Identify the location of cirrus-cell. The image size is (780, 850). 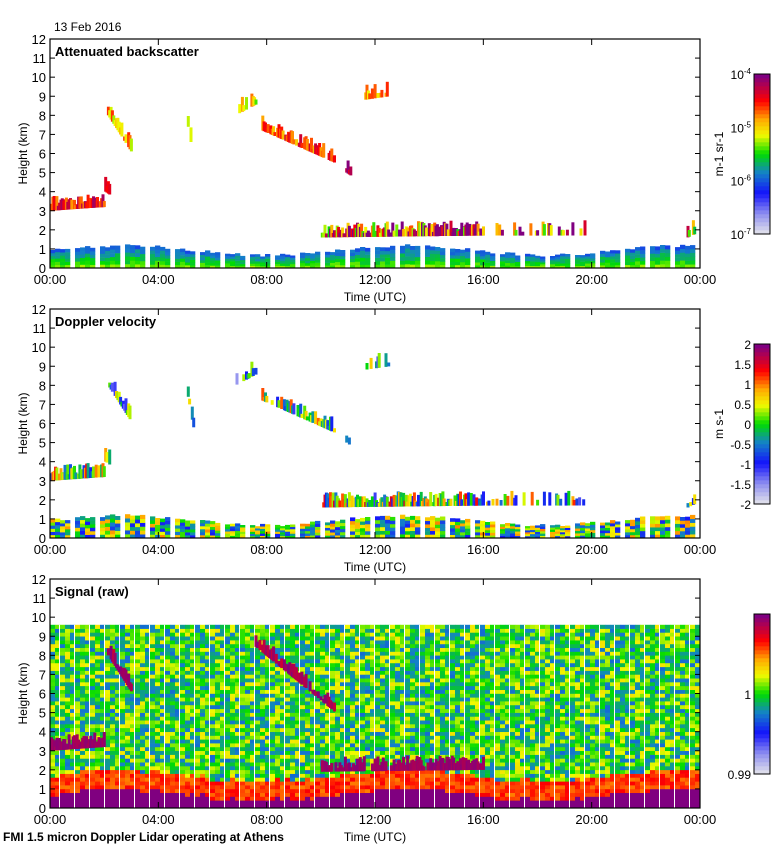
(297, 142).